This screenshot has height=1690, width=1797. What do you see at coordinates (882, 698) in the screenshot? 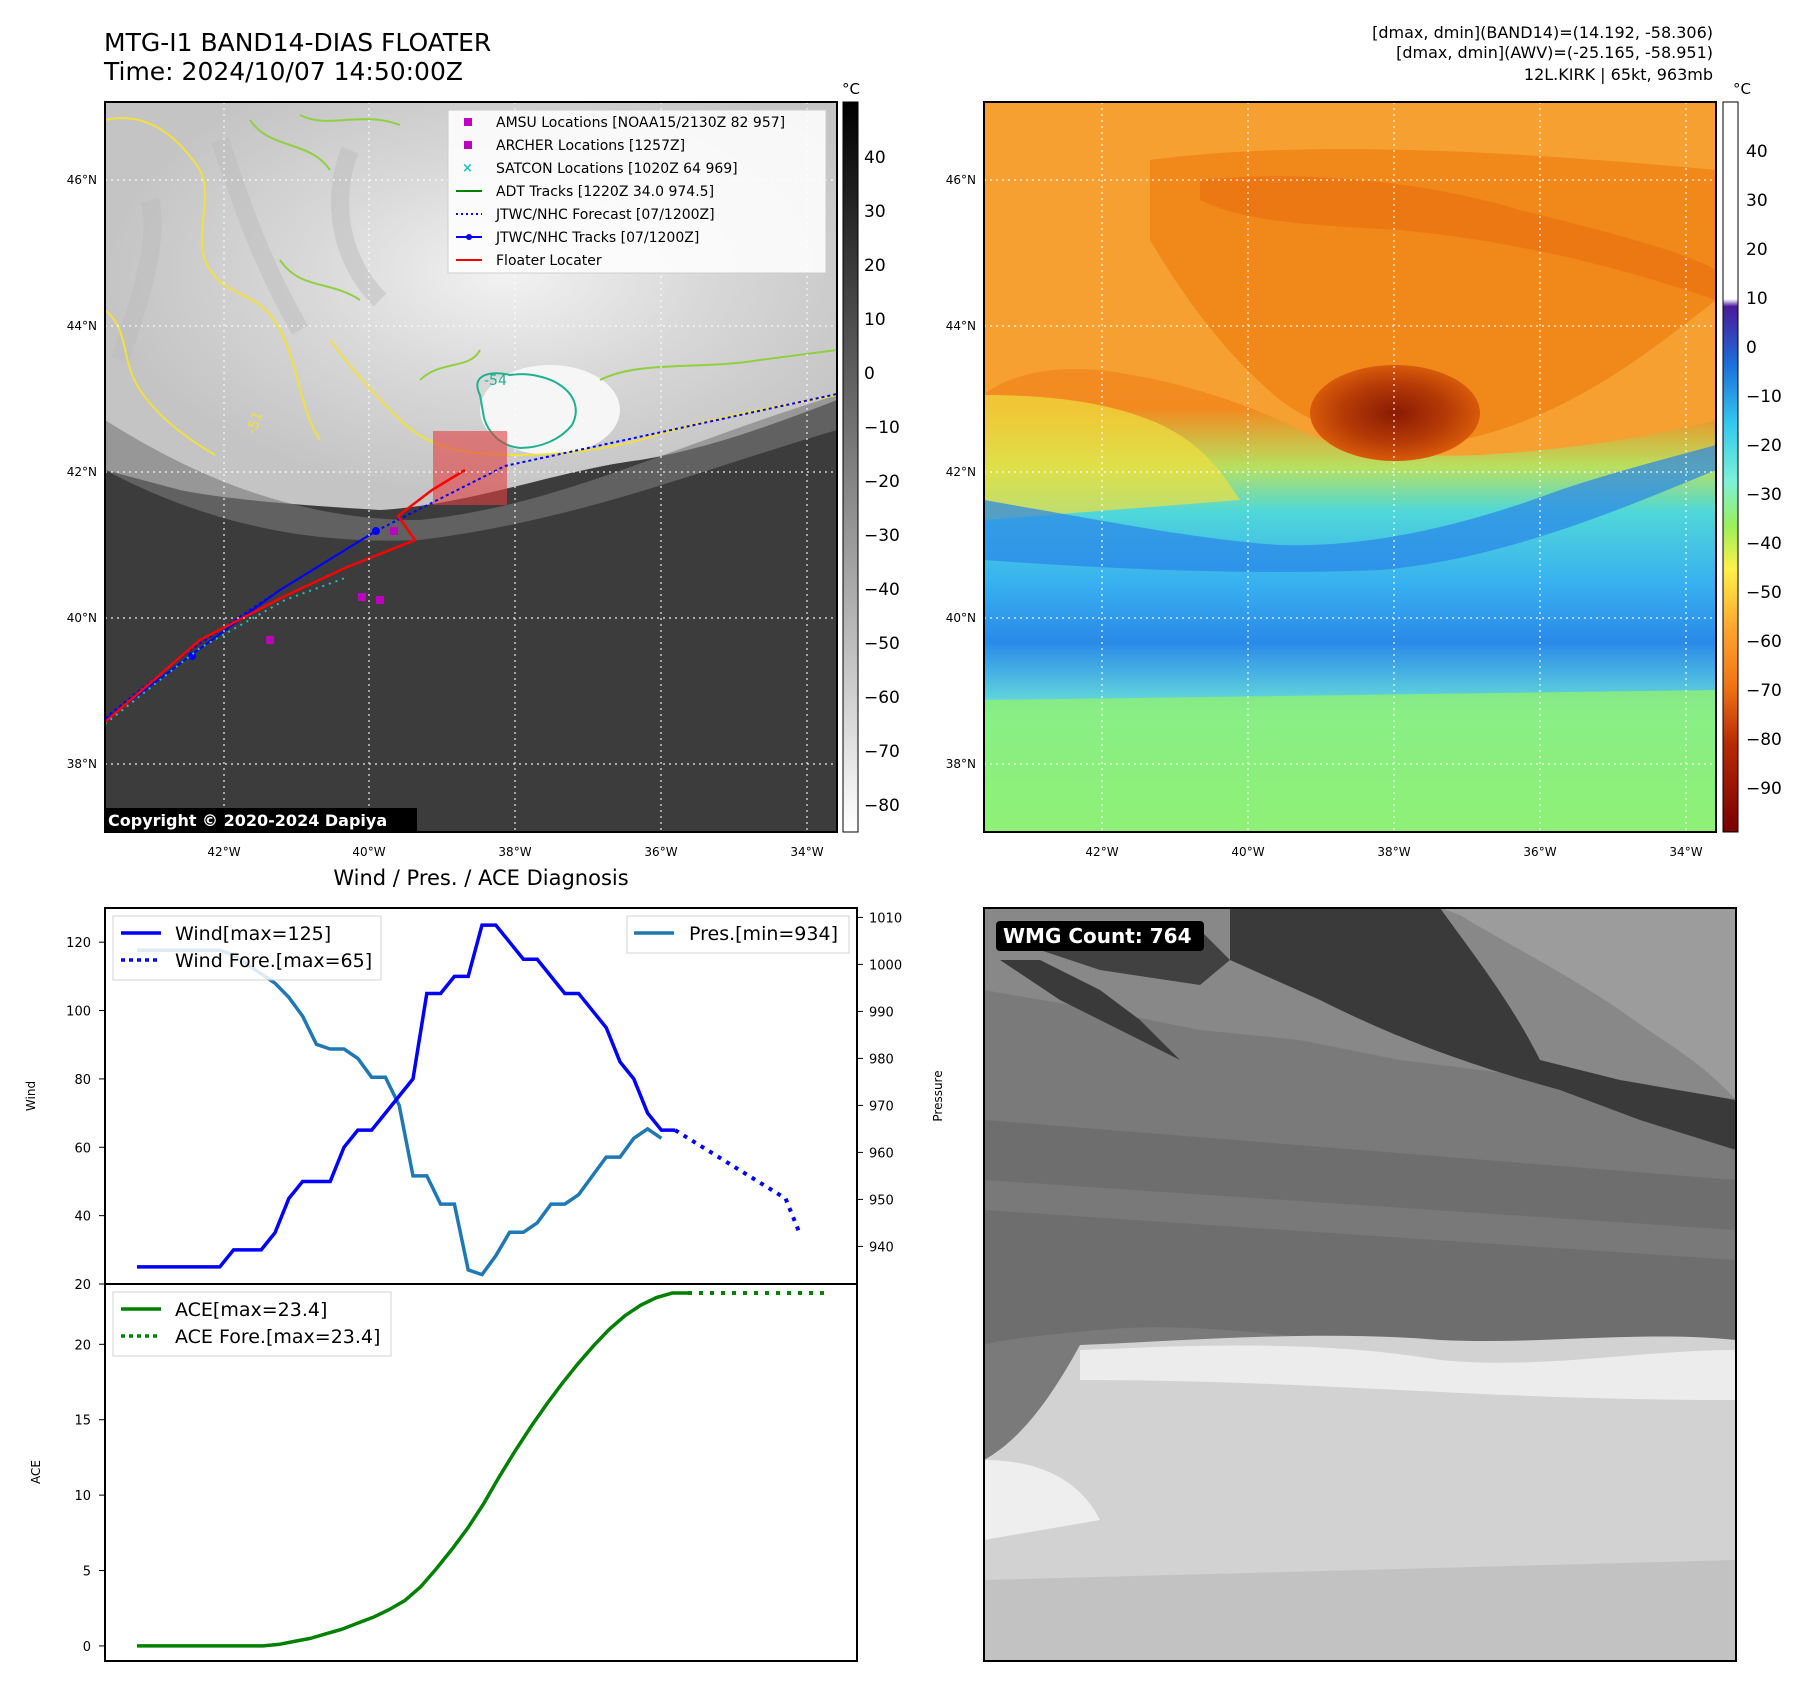
I see `svg-text: −60` at bounding box center [882, 698].